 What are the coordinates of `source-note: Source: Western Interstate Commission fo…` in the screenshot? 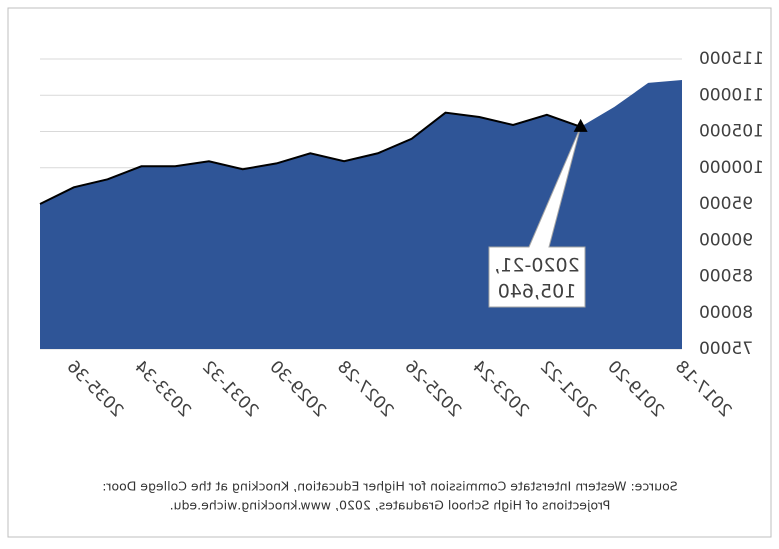 It's located at (389, 486).